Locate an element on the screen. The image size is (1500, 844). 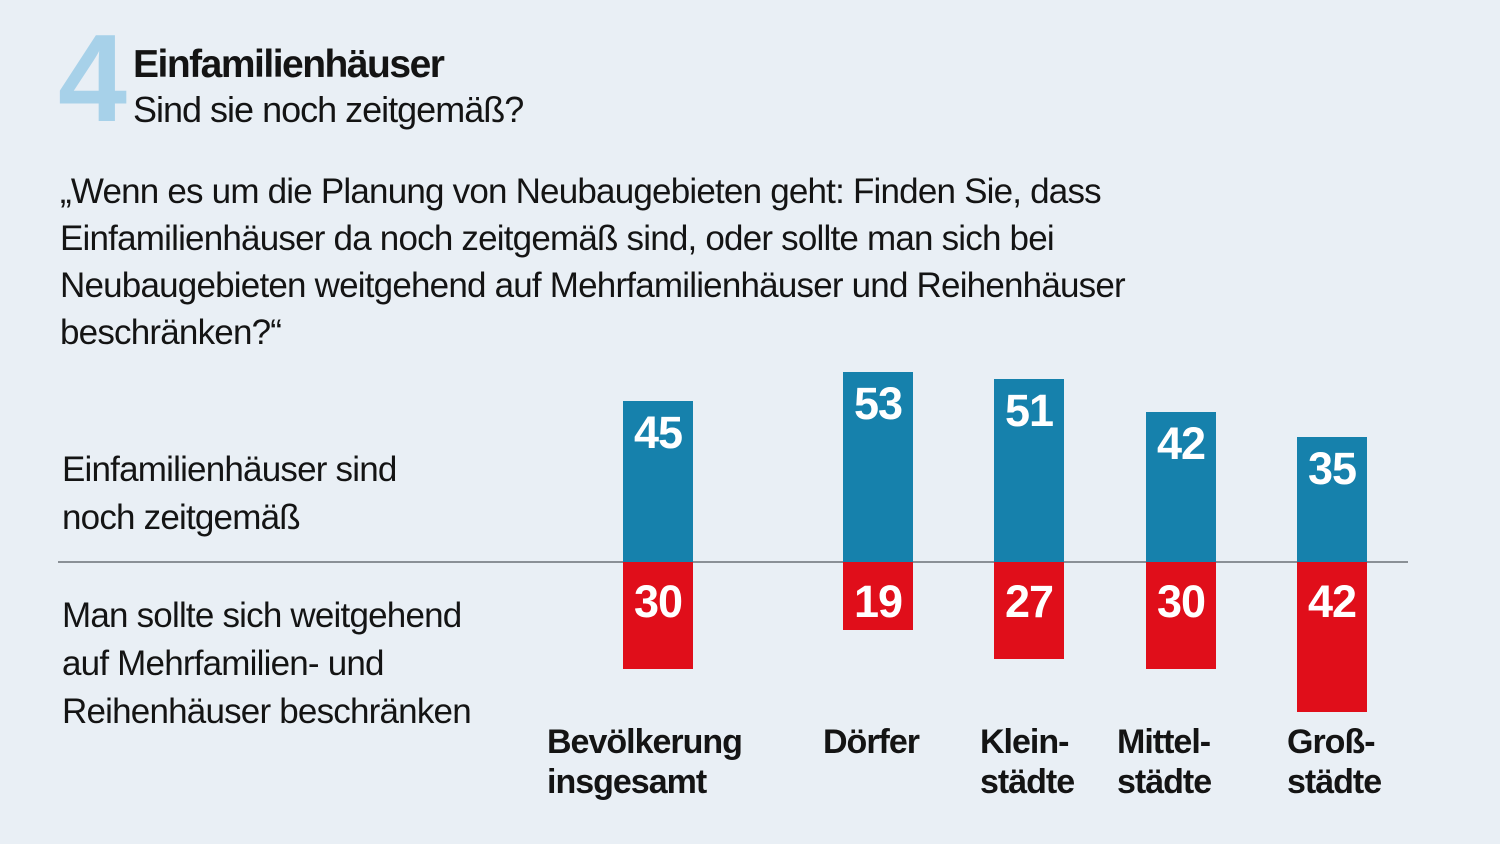
category-label-2: Dörfer is located at coordinates (871, 742).